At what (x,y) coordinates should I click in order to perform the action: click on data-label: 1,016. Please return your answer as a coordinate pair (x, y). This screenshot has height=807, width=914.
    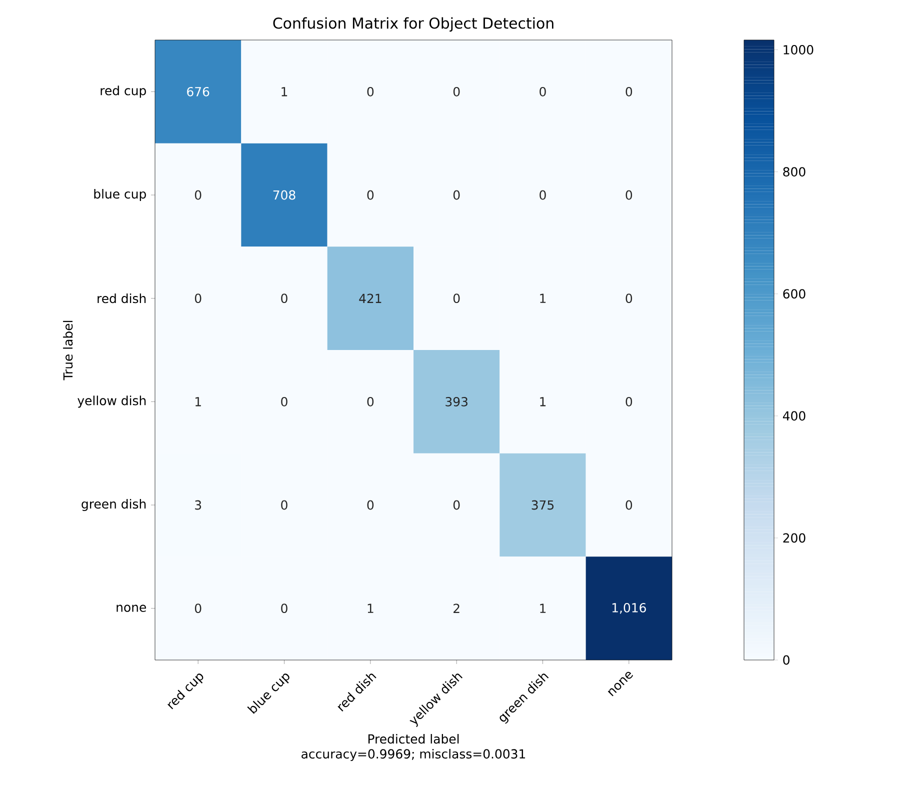
    Looking at the image, I should click on (629, 608).